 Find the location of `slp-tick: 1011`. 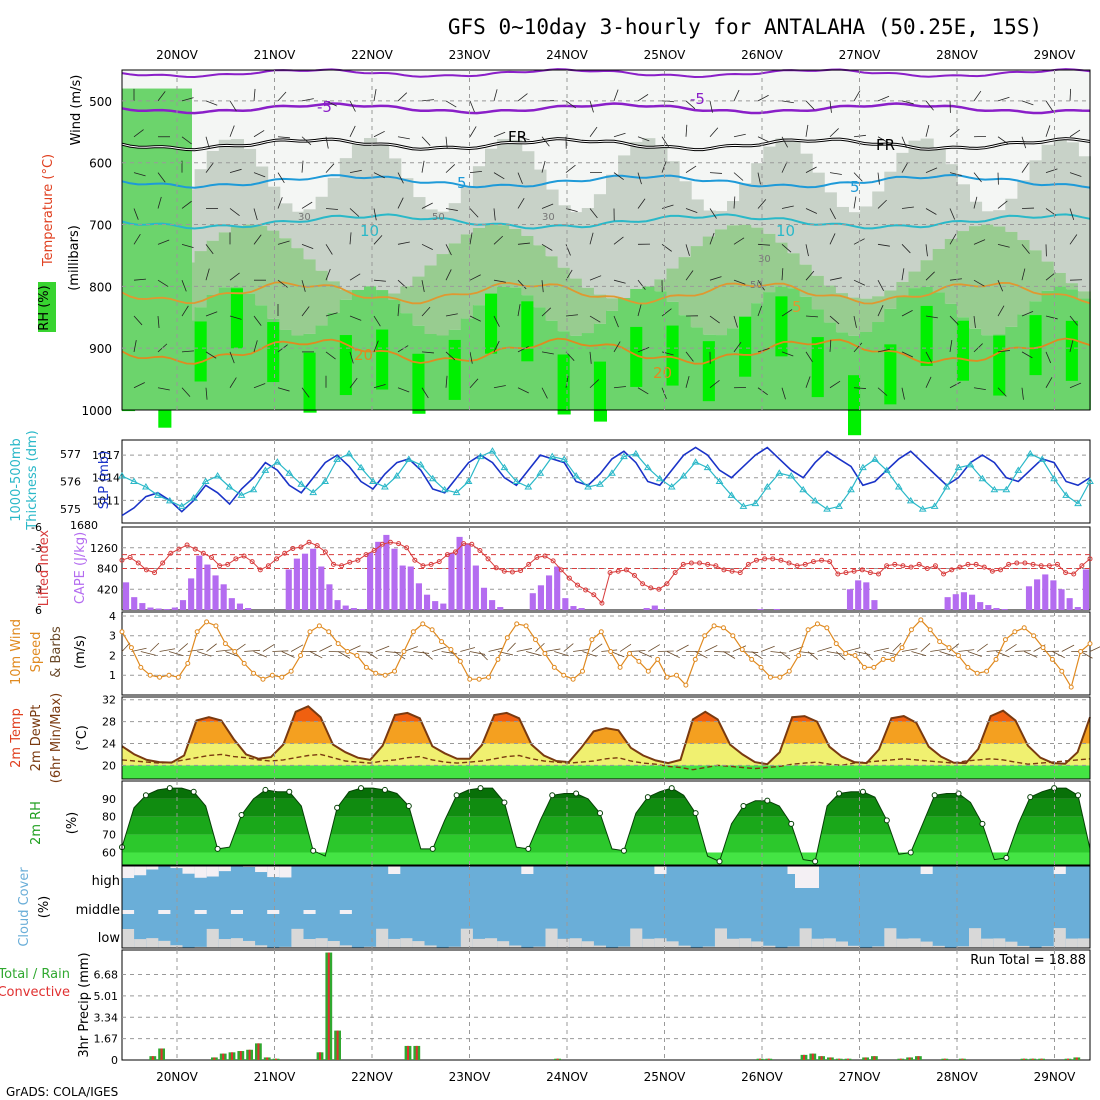

slp-tick: 1011 is located at coordinates (106, 500).